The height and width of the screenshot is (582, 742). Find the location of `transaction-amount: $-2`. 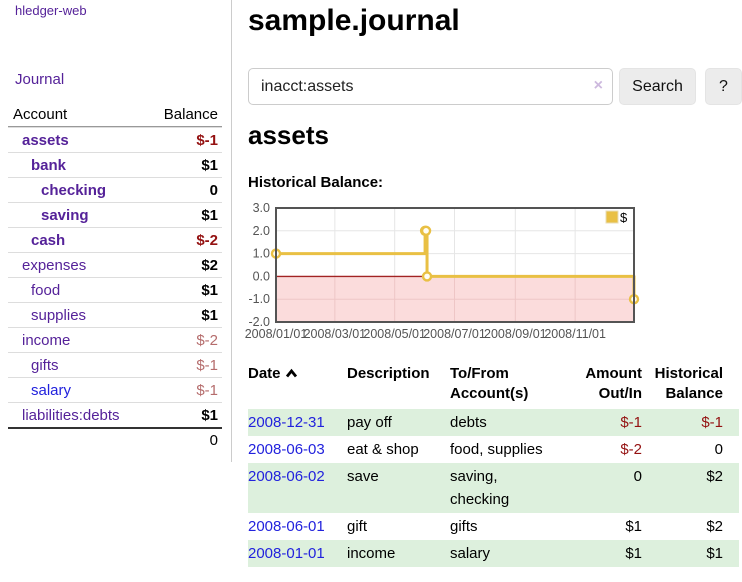

transaction-amount: $-2 is located at coordinates (631, 449).